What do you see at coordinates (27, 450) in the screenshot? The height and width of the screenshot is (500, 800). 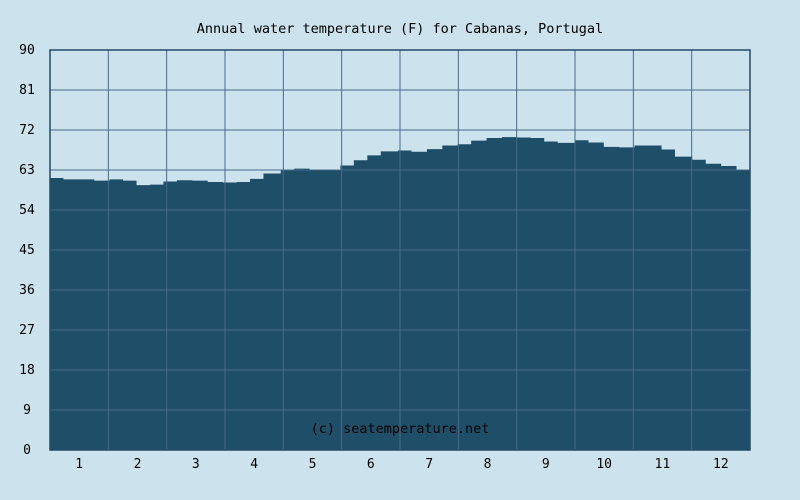 I see `y-tick-label: 0` at bounding box center [27, 450].